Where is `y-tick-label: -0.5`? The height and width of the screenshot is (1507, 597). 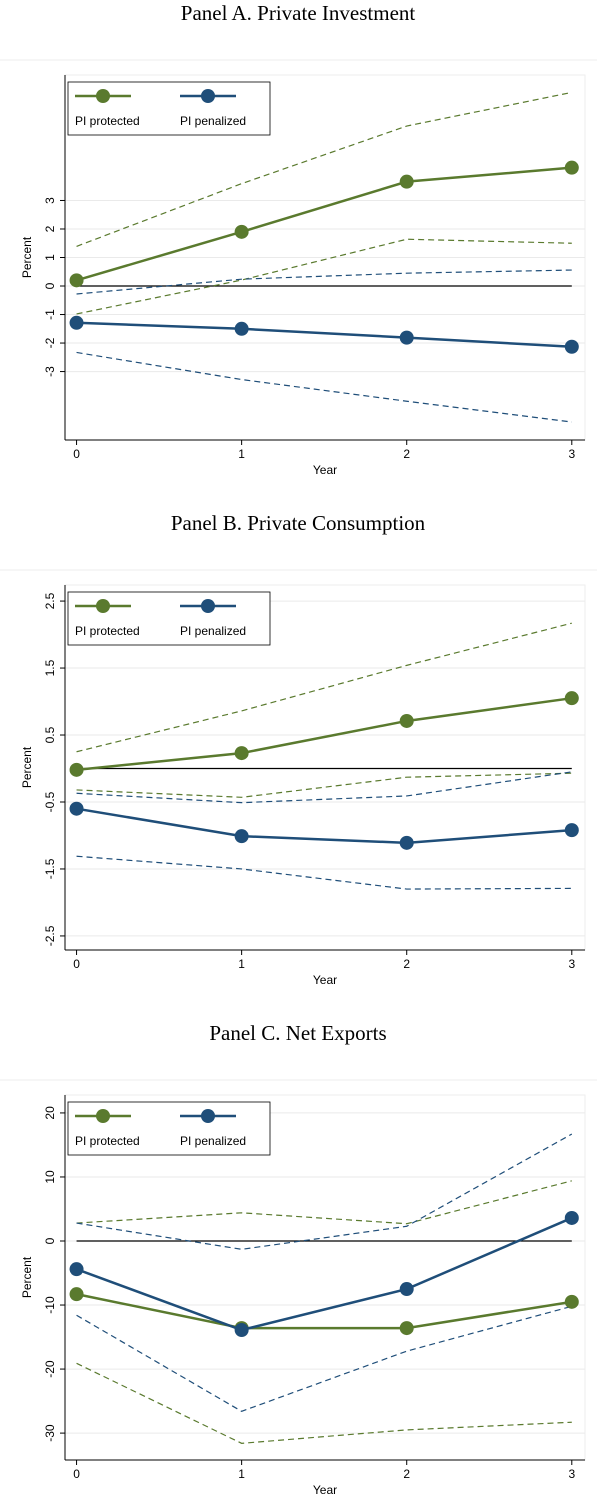 y-tick-label: -0.5 is located at coordinates (50, 801).